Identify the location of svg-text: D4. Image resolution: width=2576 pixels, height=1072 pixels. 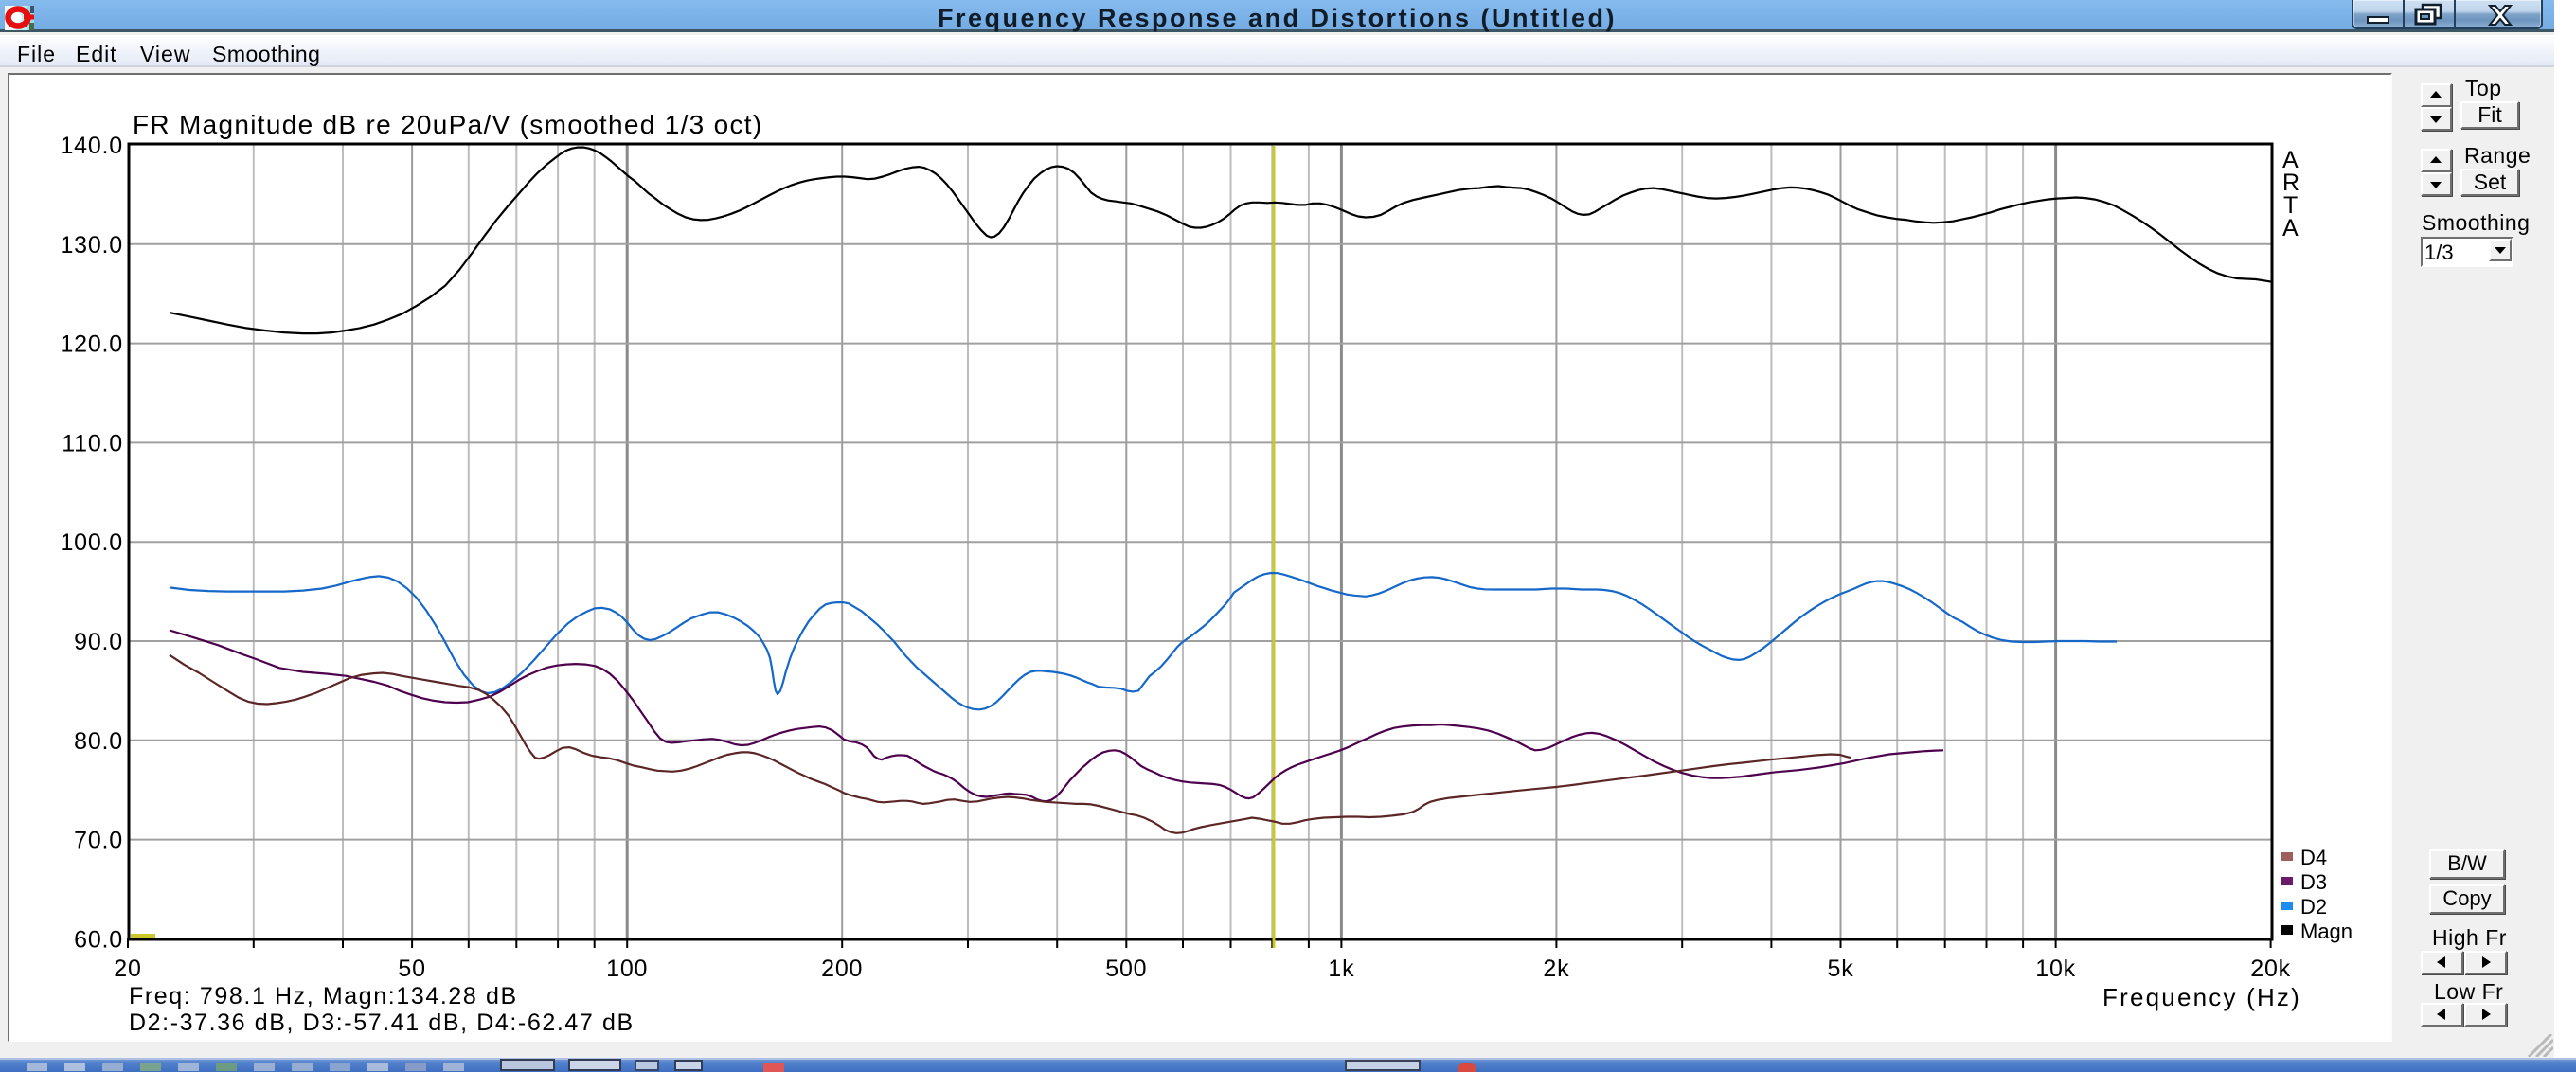
(2313, 858).